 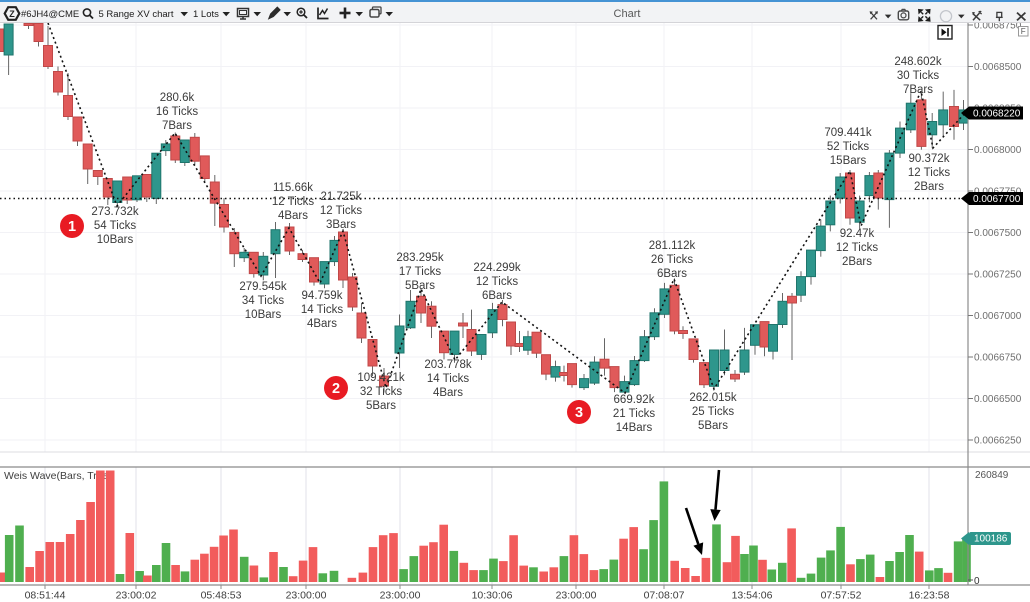 What do you see at coordinates (857, 234) in the screenshot?
I see `svg-text: 92.47k` at bounding box center [857, 234].